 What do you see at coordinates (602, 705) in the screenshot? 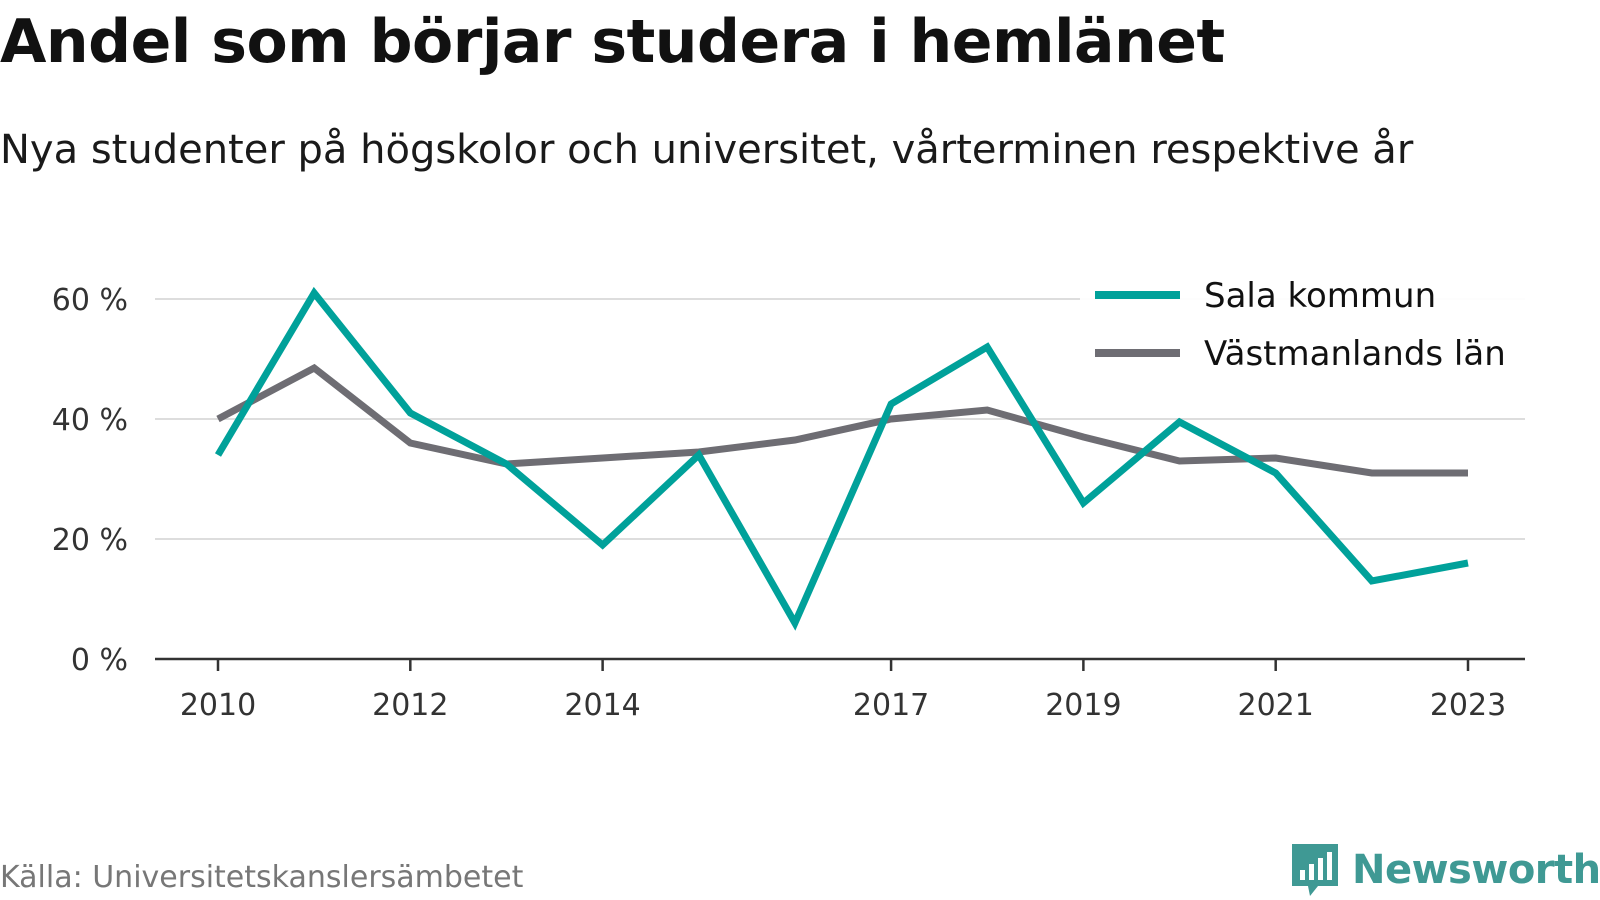
I see `x-tick-label: 2014` at bounding box center [602, 705].